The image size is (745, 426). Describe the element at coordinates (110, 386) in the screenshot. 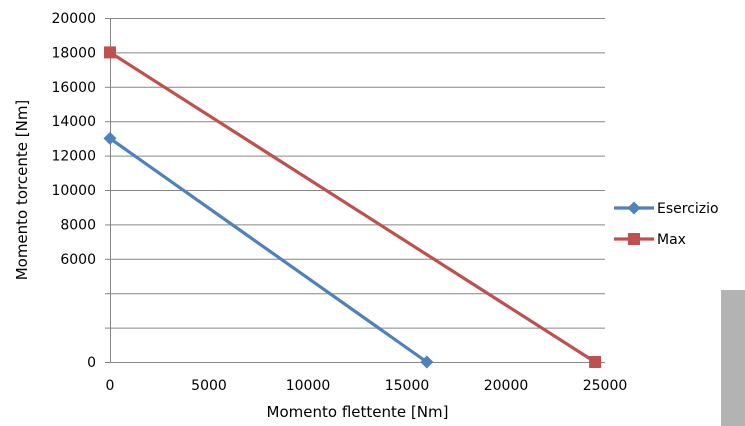

I see `x-tick-label: 0` at that location.